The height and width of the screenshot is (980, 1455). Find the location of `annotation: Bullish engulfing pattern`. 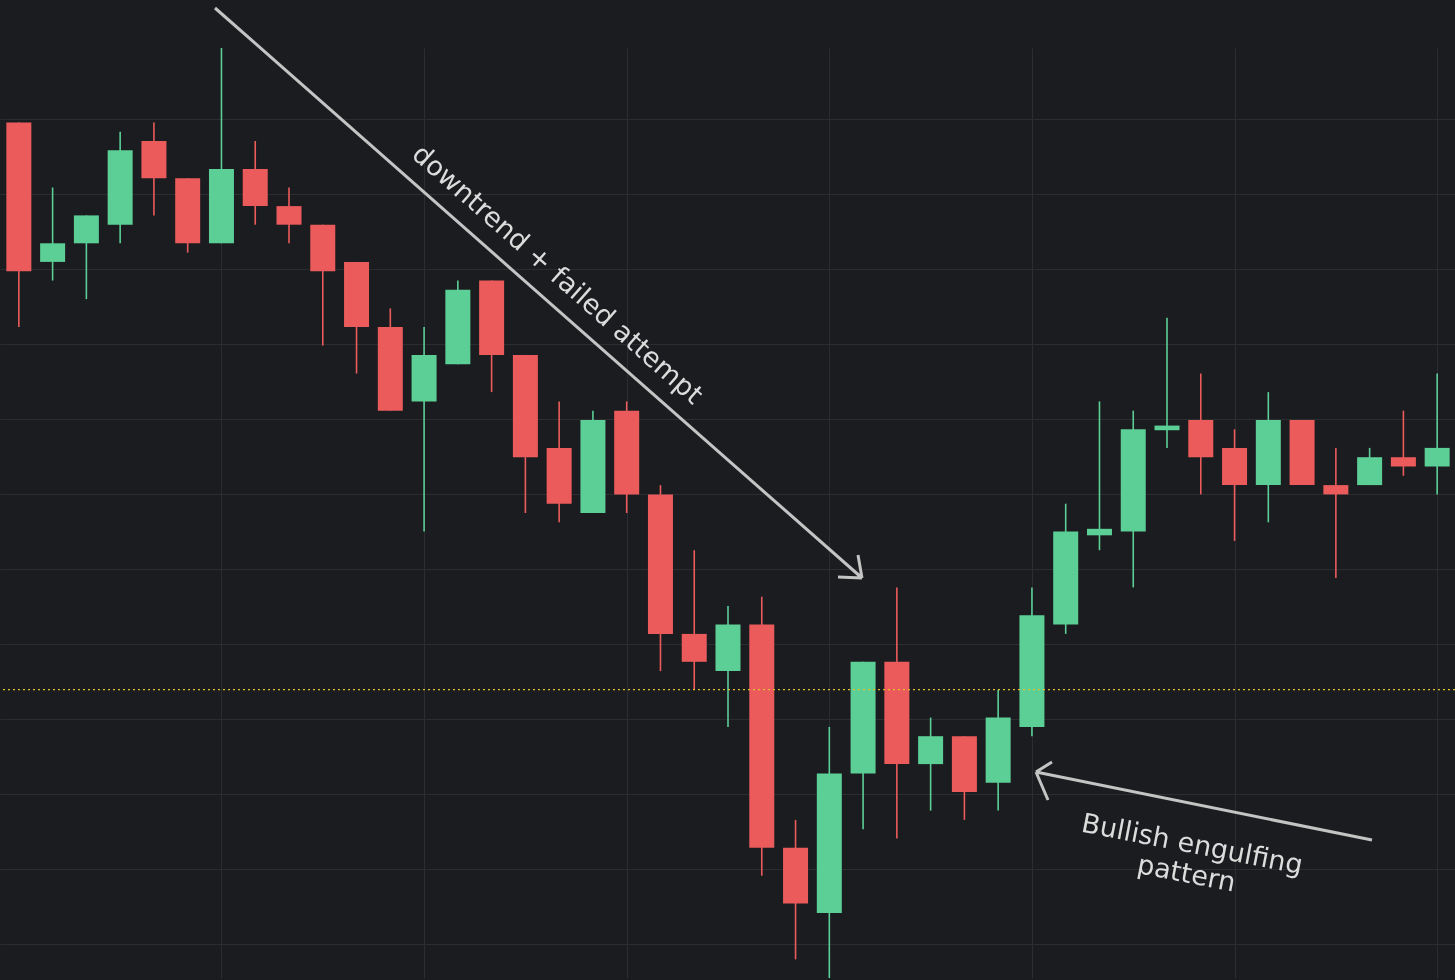

annotation: Bullish engulfing pattern is located at coordinates (1192, 852).